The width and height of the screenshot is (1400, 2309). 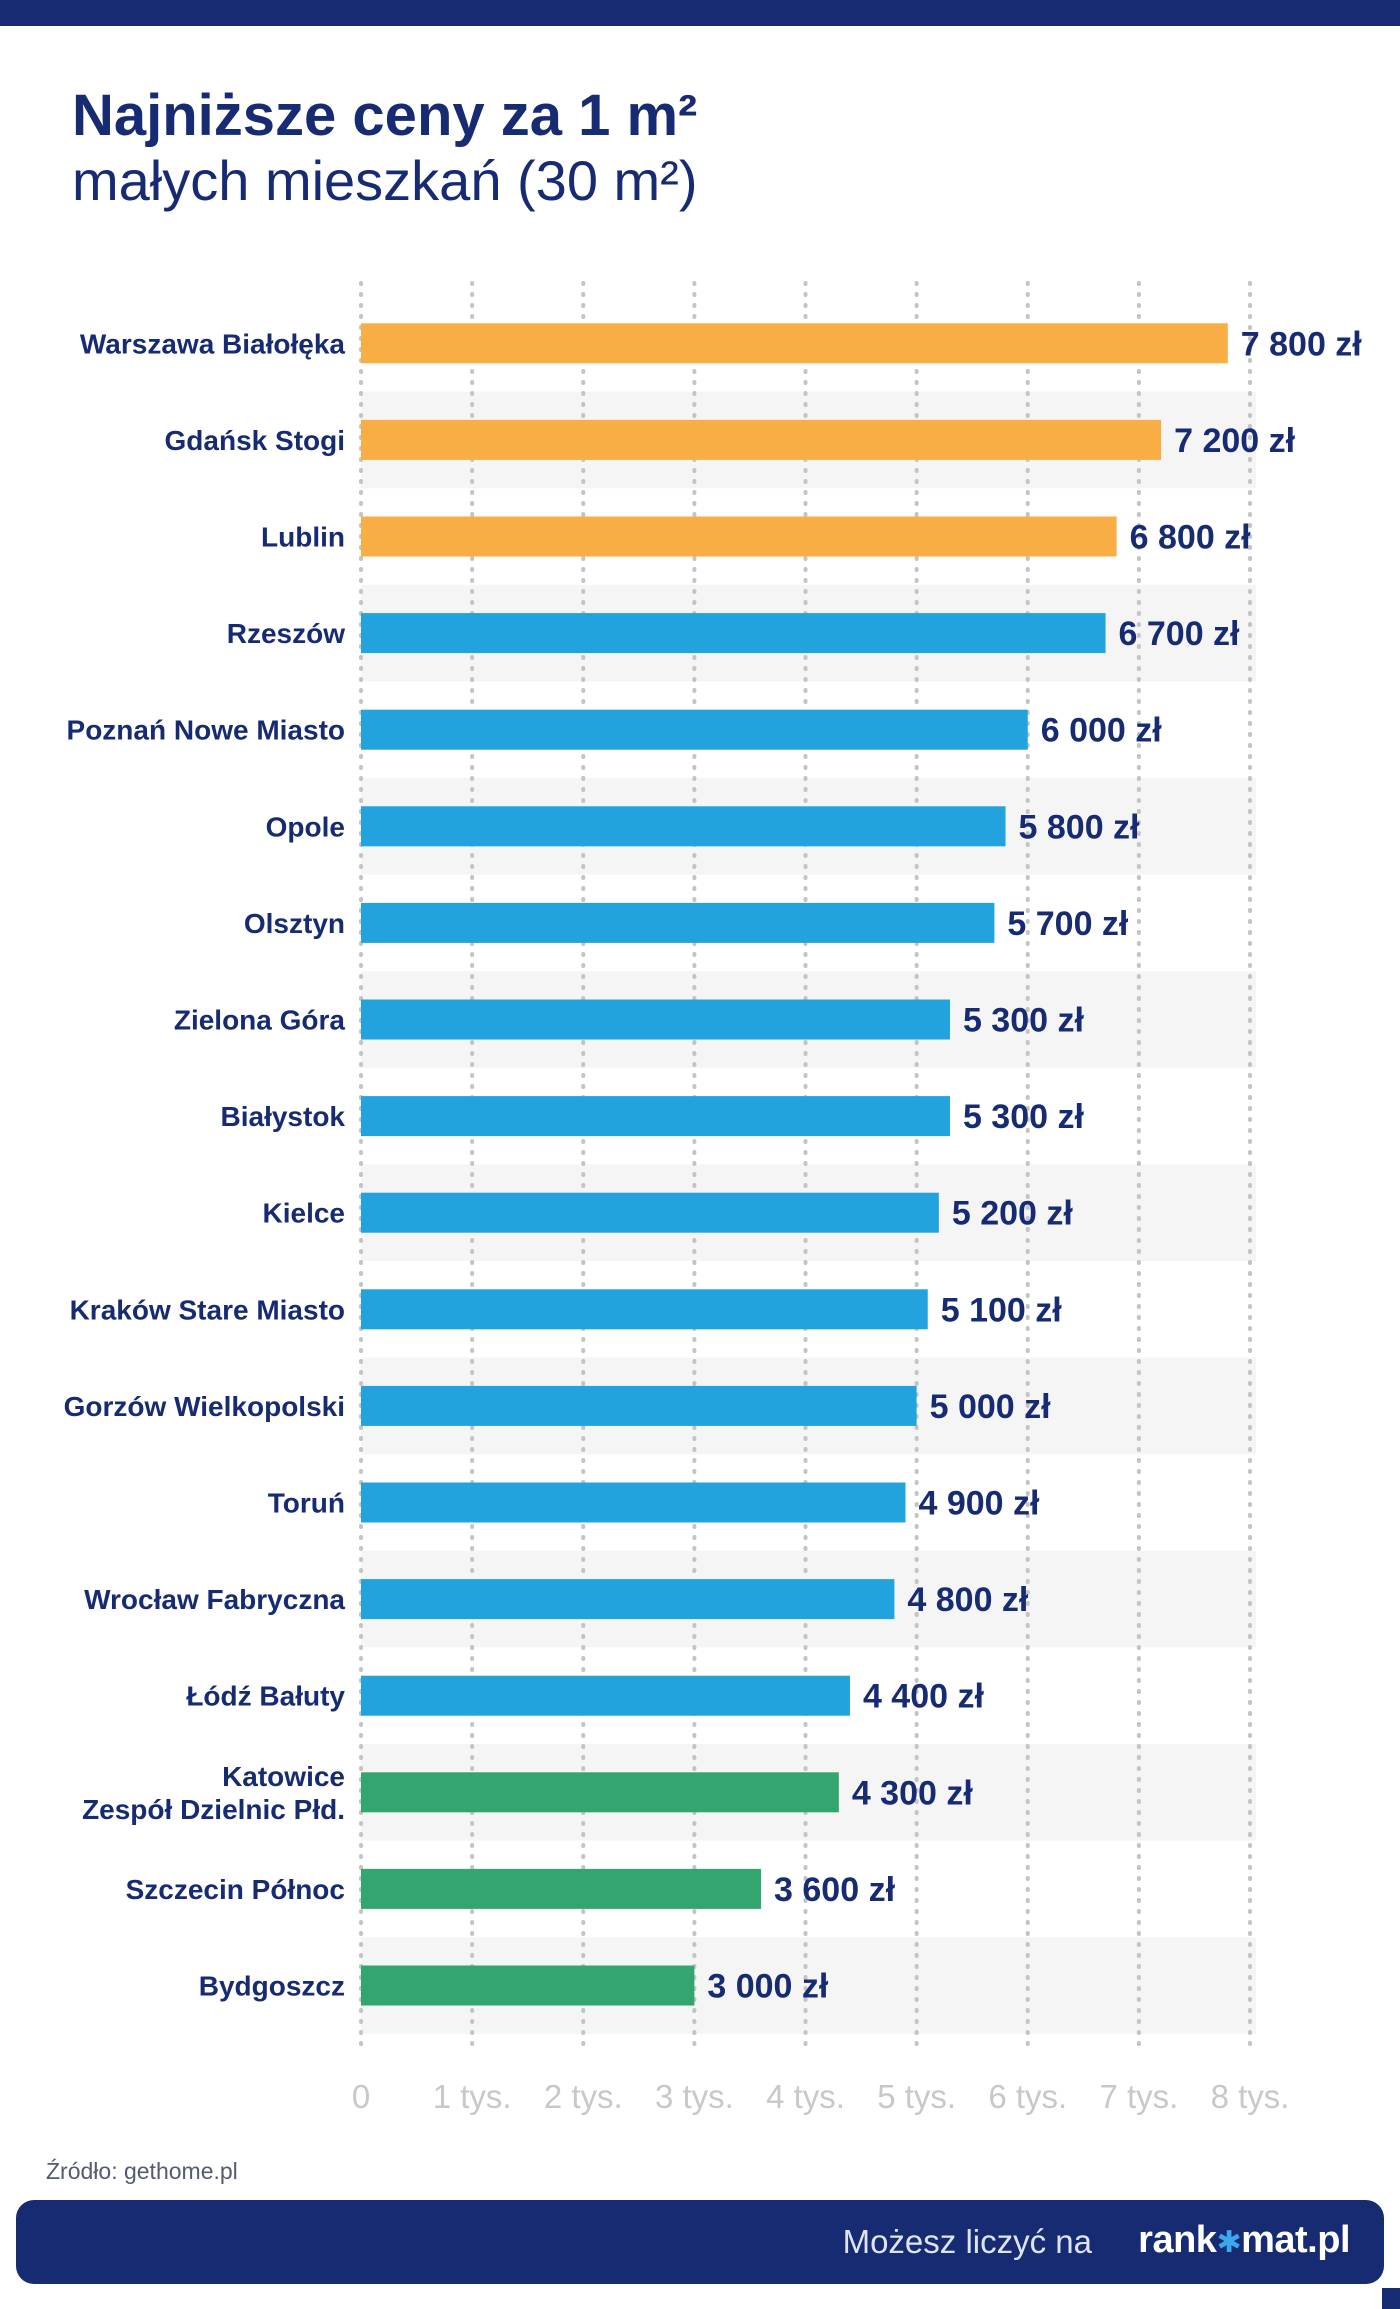 What do you see at coordinates (303, 537) in the screenshot?
I see `category-label: Lublin` at bounding box center [303, 537].